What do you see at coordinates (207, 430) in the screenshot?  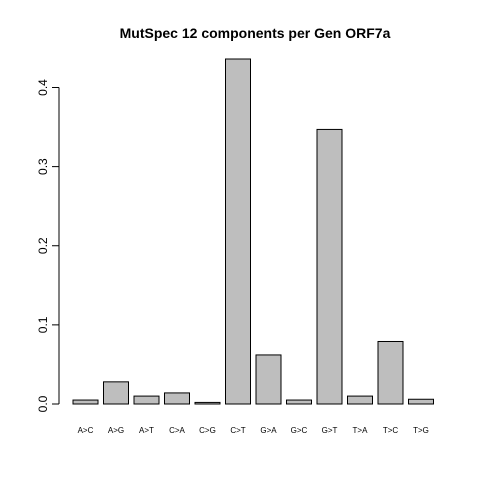 I see `x-tick-label: C>G` at bounding box center [207, 430].